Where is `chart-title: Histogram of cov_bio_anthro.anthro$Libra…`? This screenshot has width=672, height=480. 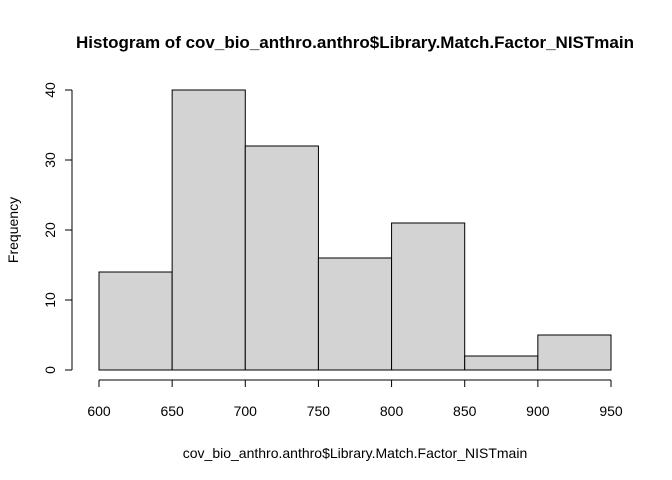
chart-title: Histogram of cov_bio_anthro.anthro$Libra… is located at coordinates (355, 42).